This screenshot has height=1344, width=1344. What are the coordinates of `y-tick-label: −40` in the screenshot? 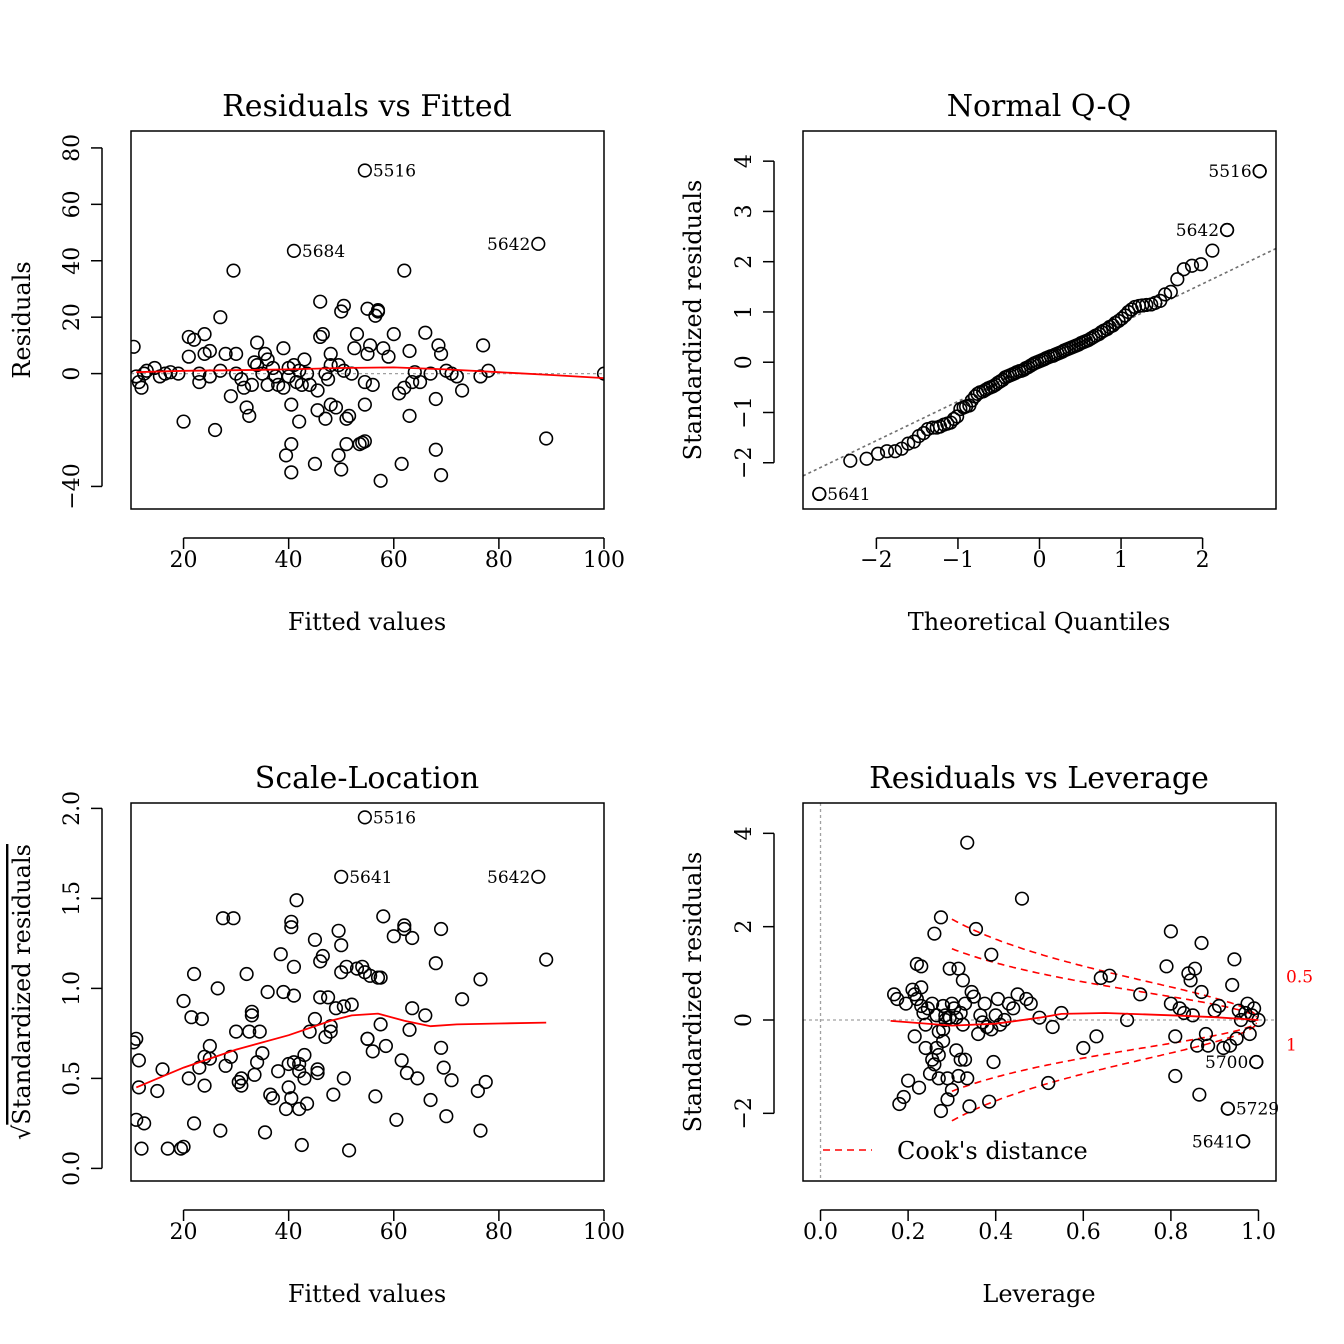 It's located at (72, 486).